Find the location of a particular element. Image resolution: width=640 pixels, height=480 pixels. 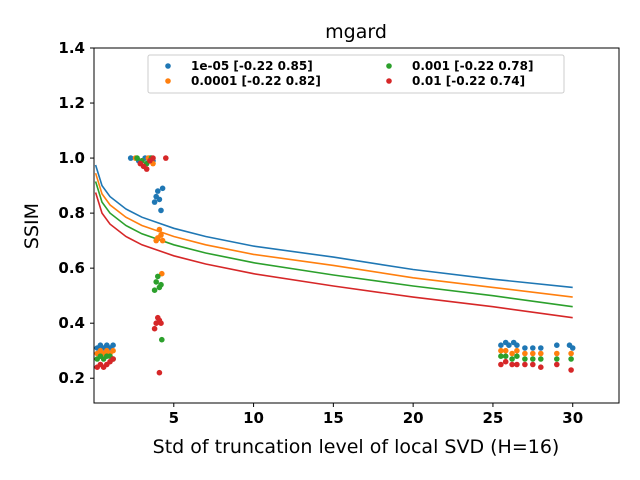

y-axis-label: SSIM is located at coordinates (32, 226).